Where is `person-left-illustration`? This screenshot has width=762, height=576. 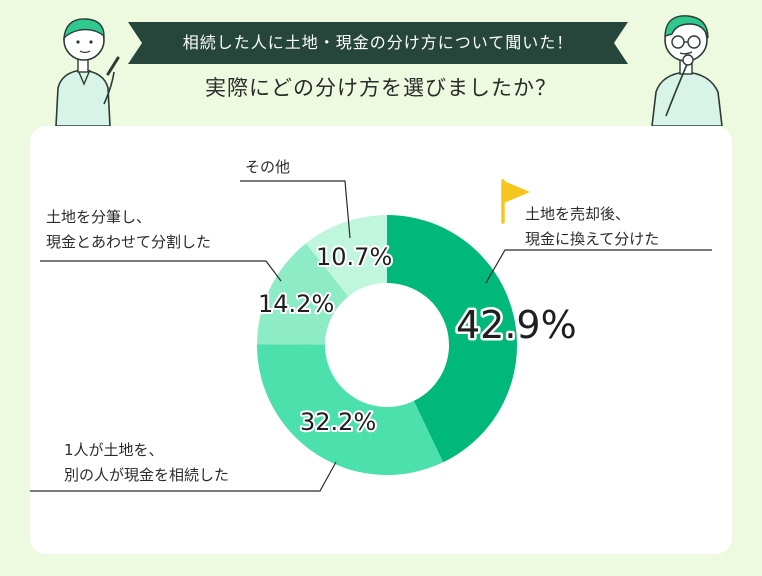 person-left-illustration is located at coordinates (87, 72).